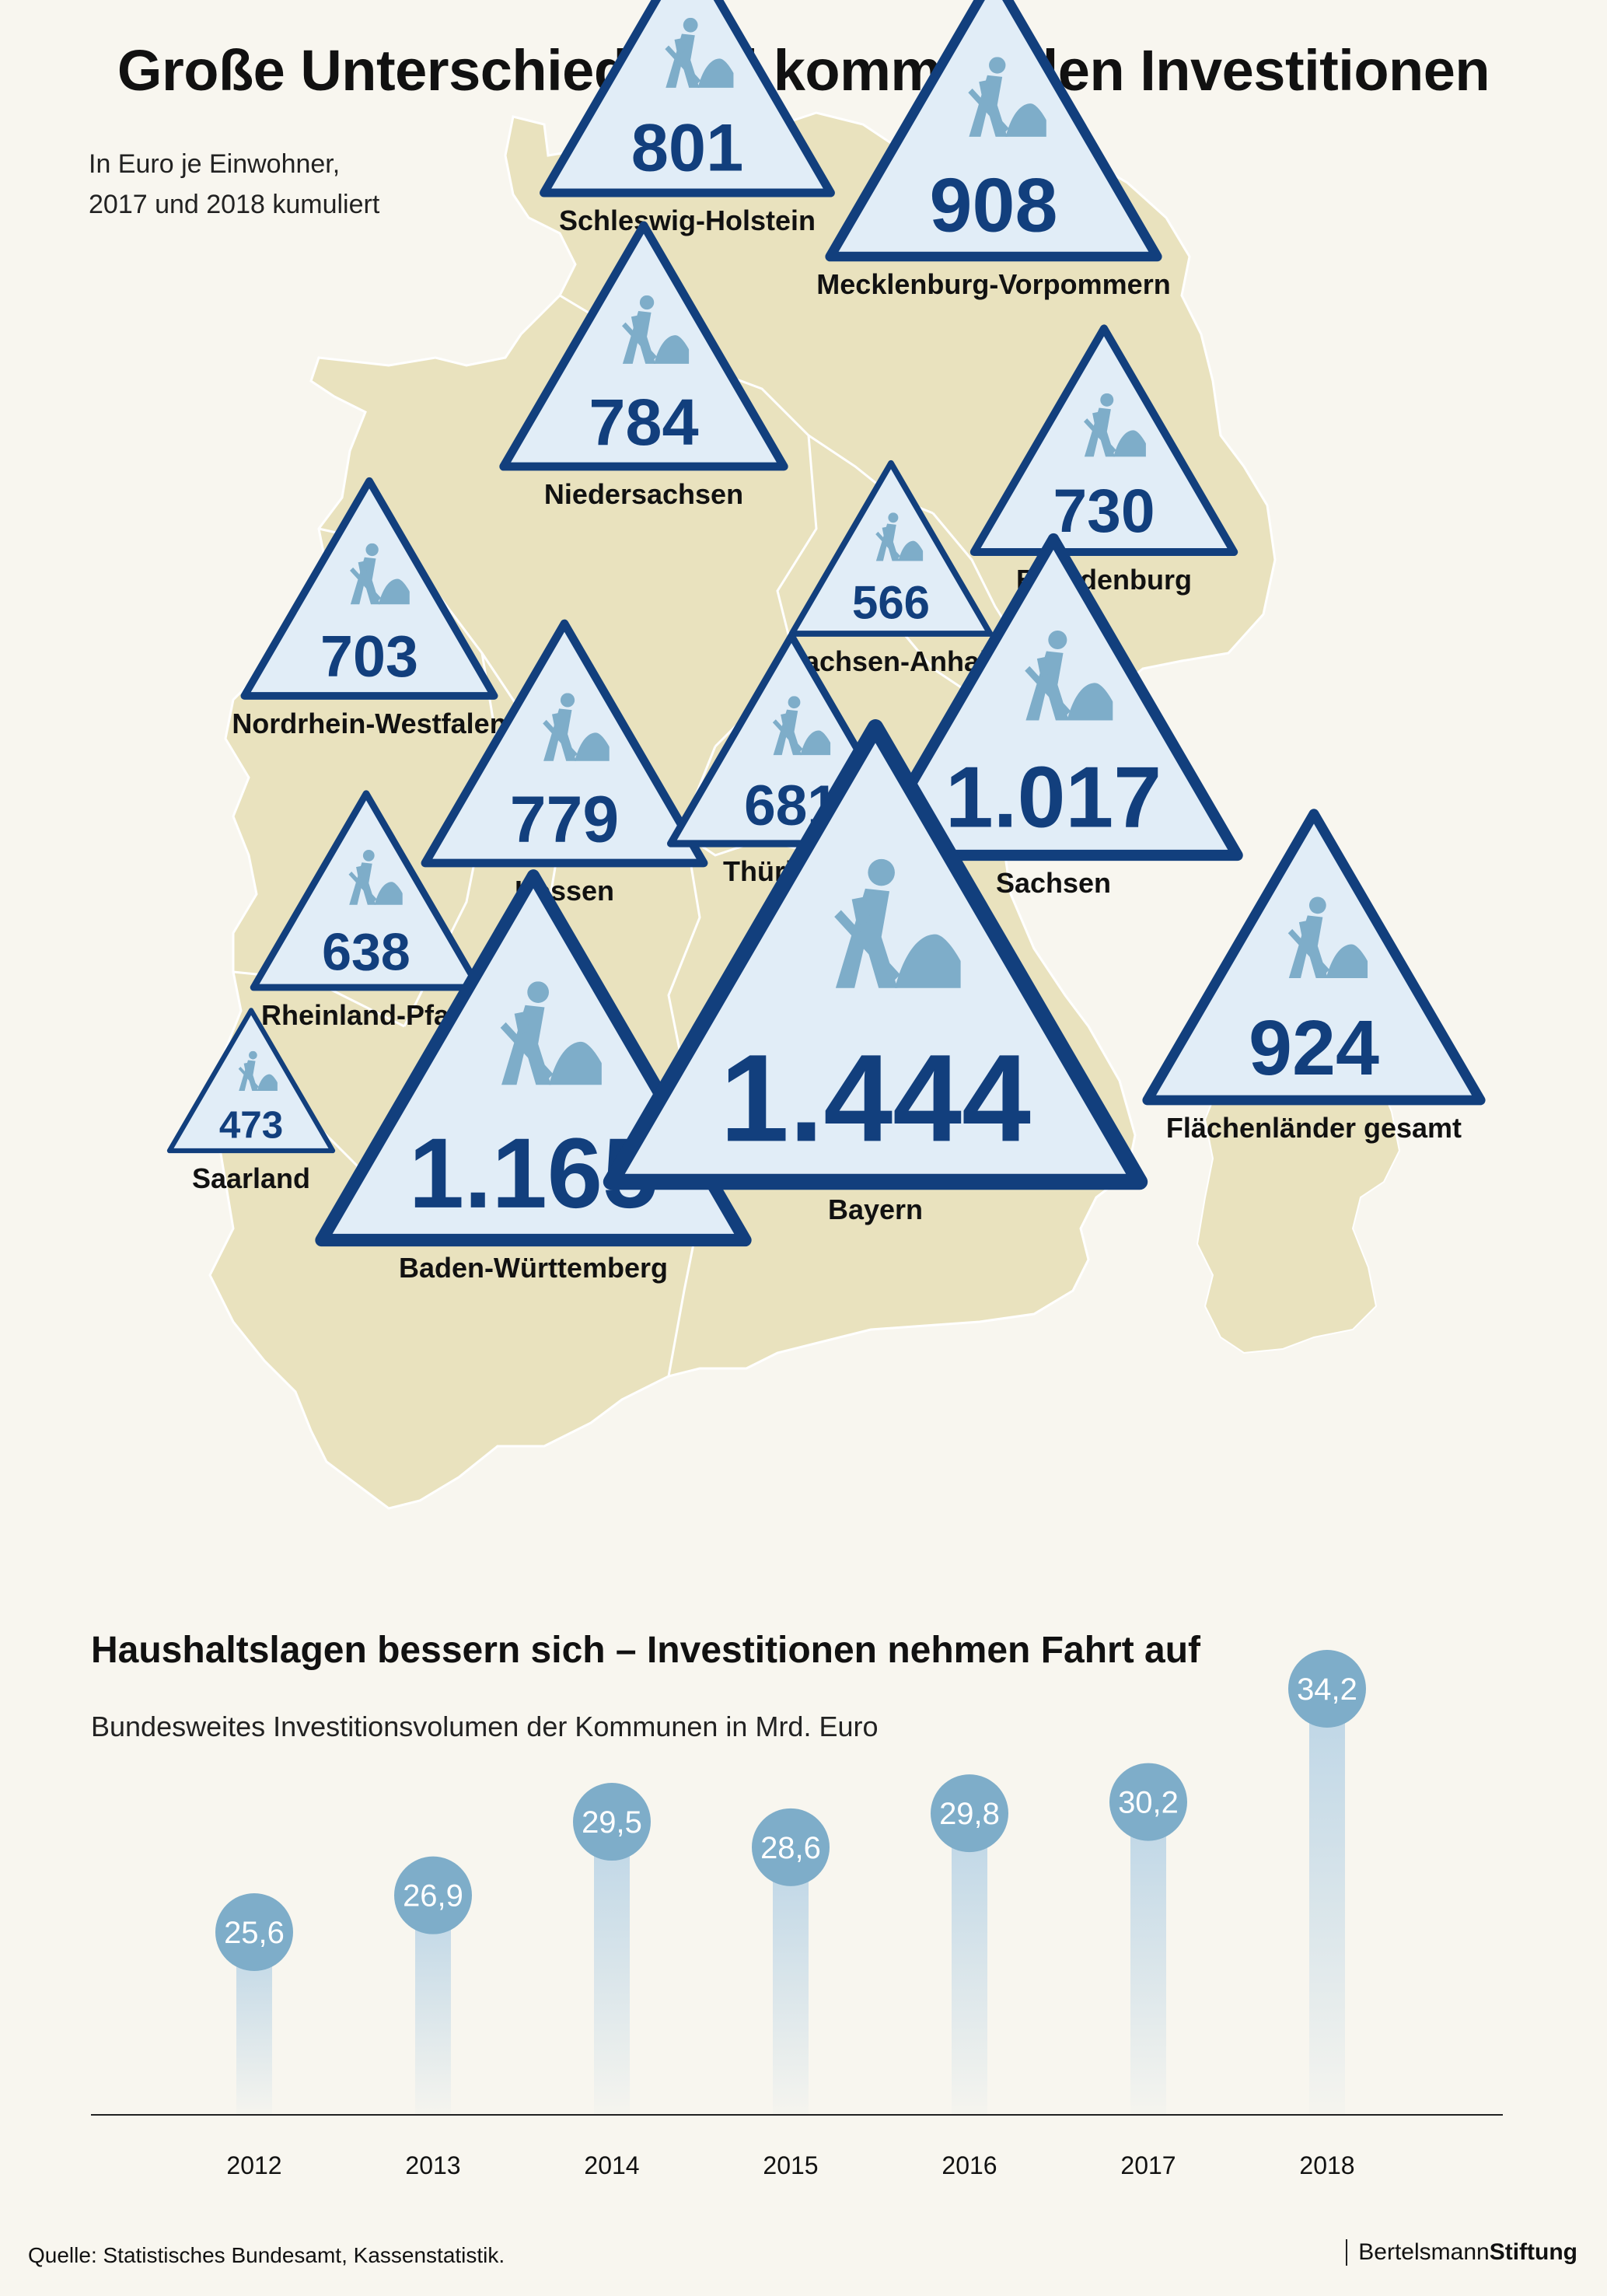  I want to click on value-label: 924, so click(1314, 1048).